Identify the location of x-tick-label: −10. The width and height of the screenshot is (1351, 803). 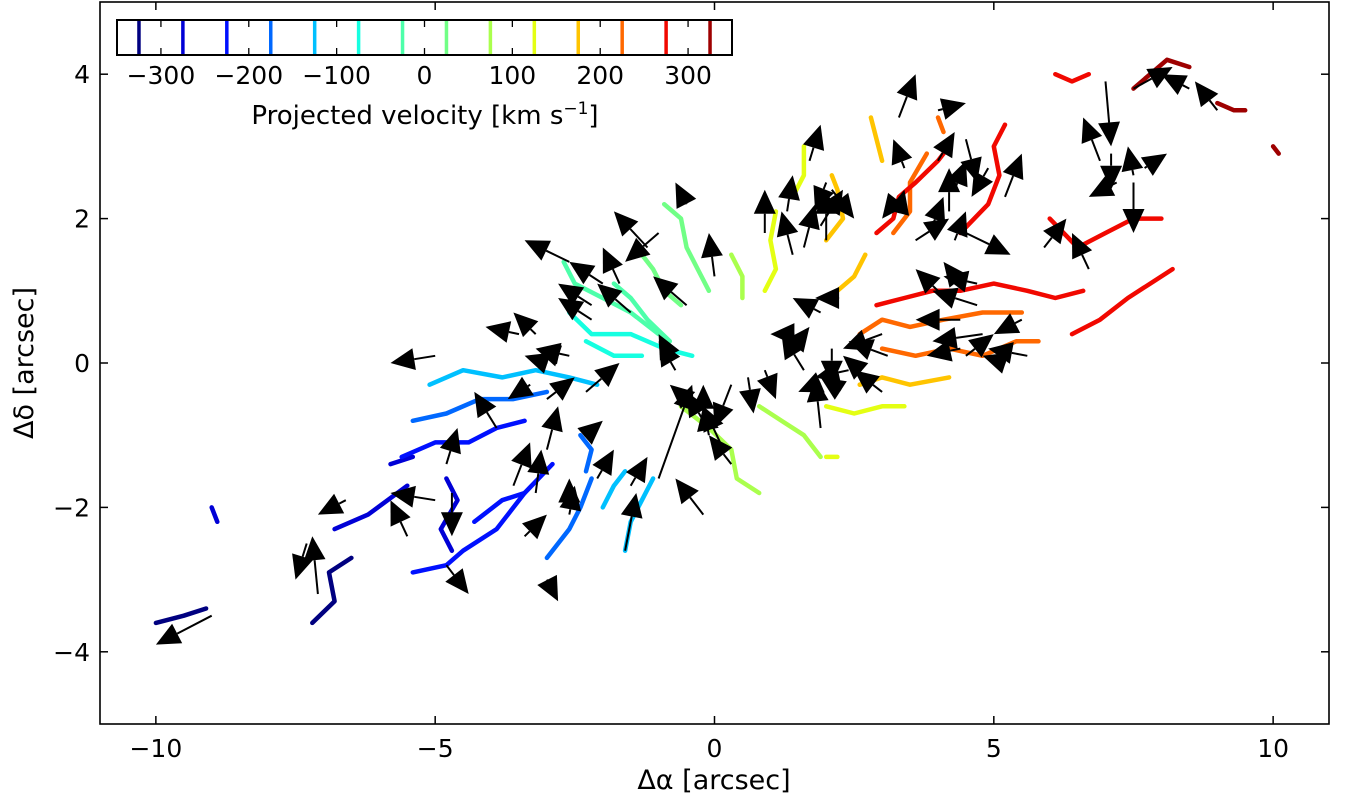
(155, 748).